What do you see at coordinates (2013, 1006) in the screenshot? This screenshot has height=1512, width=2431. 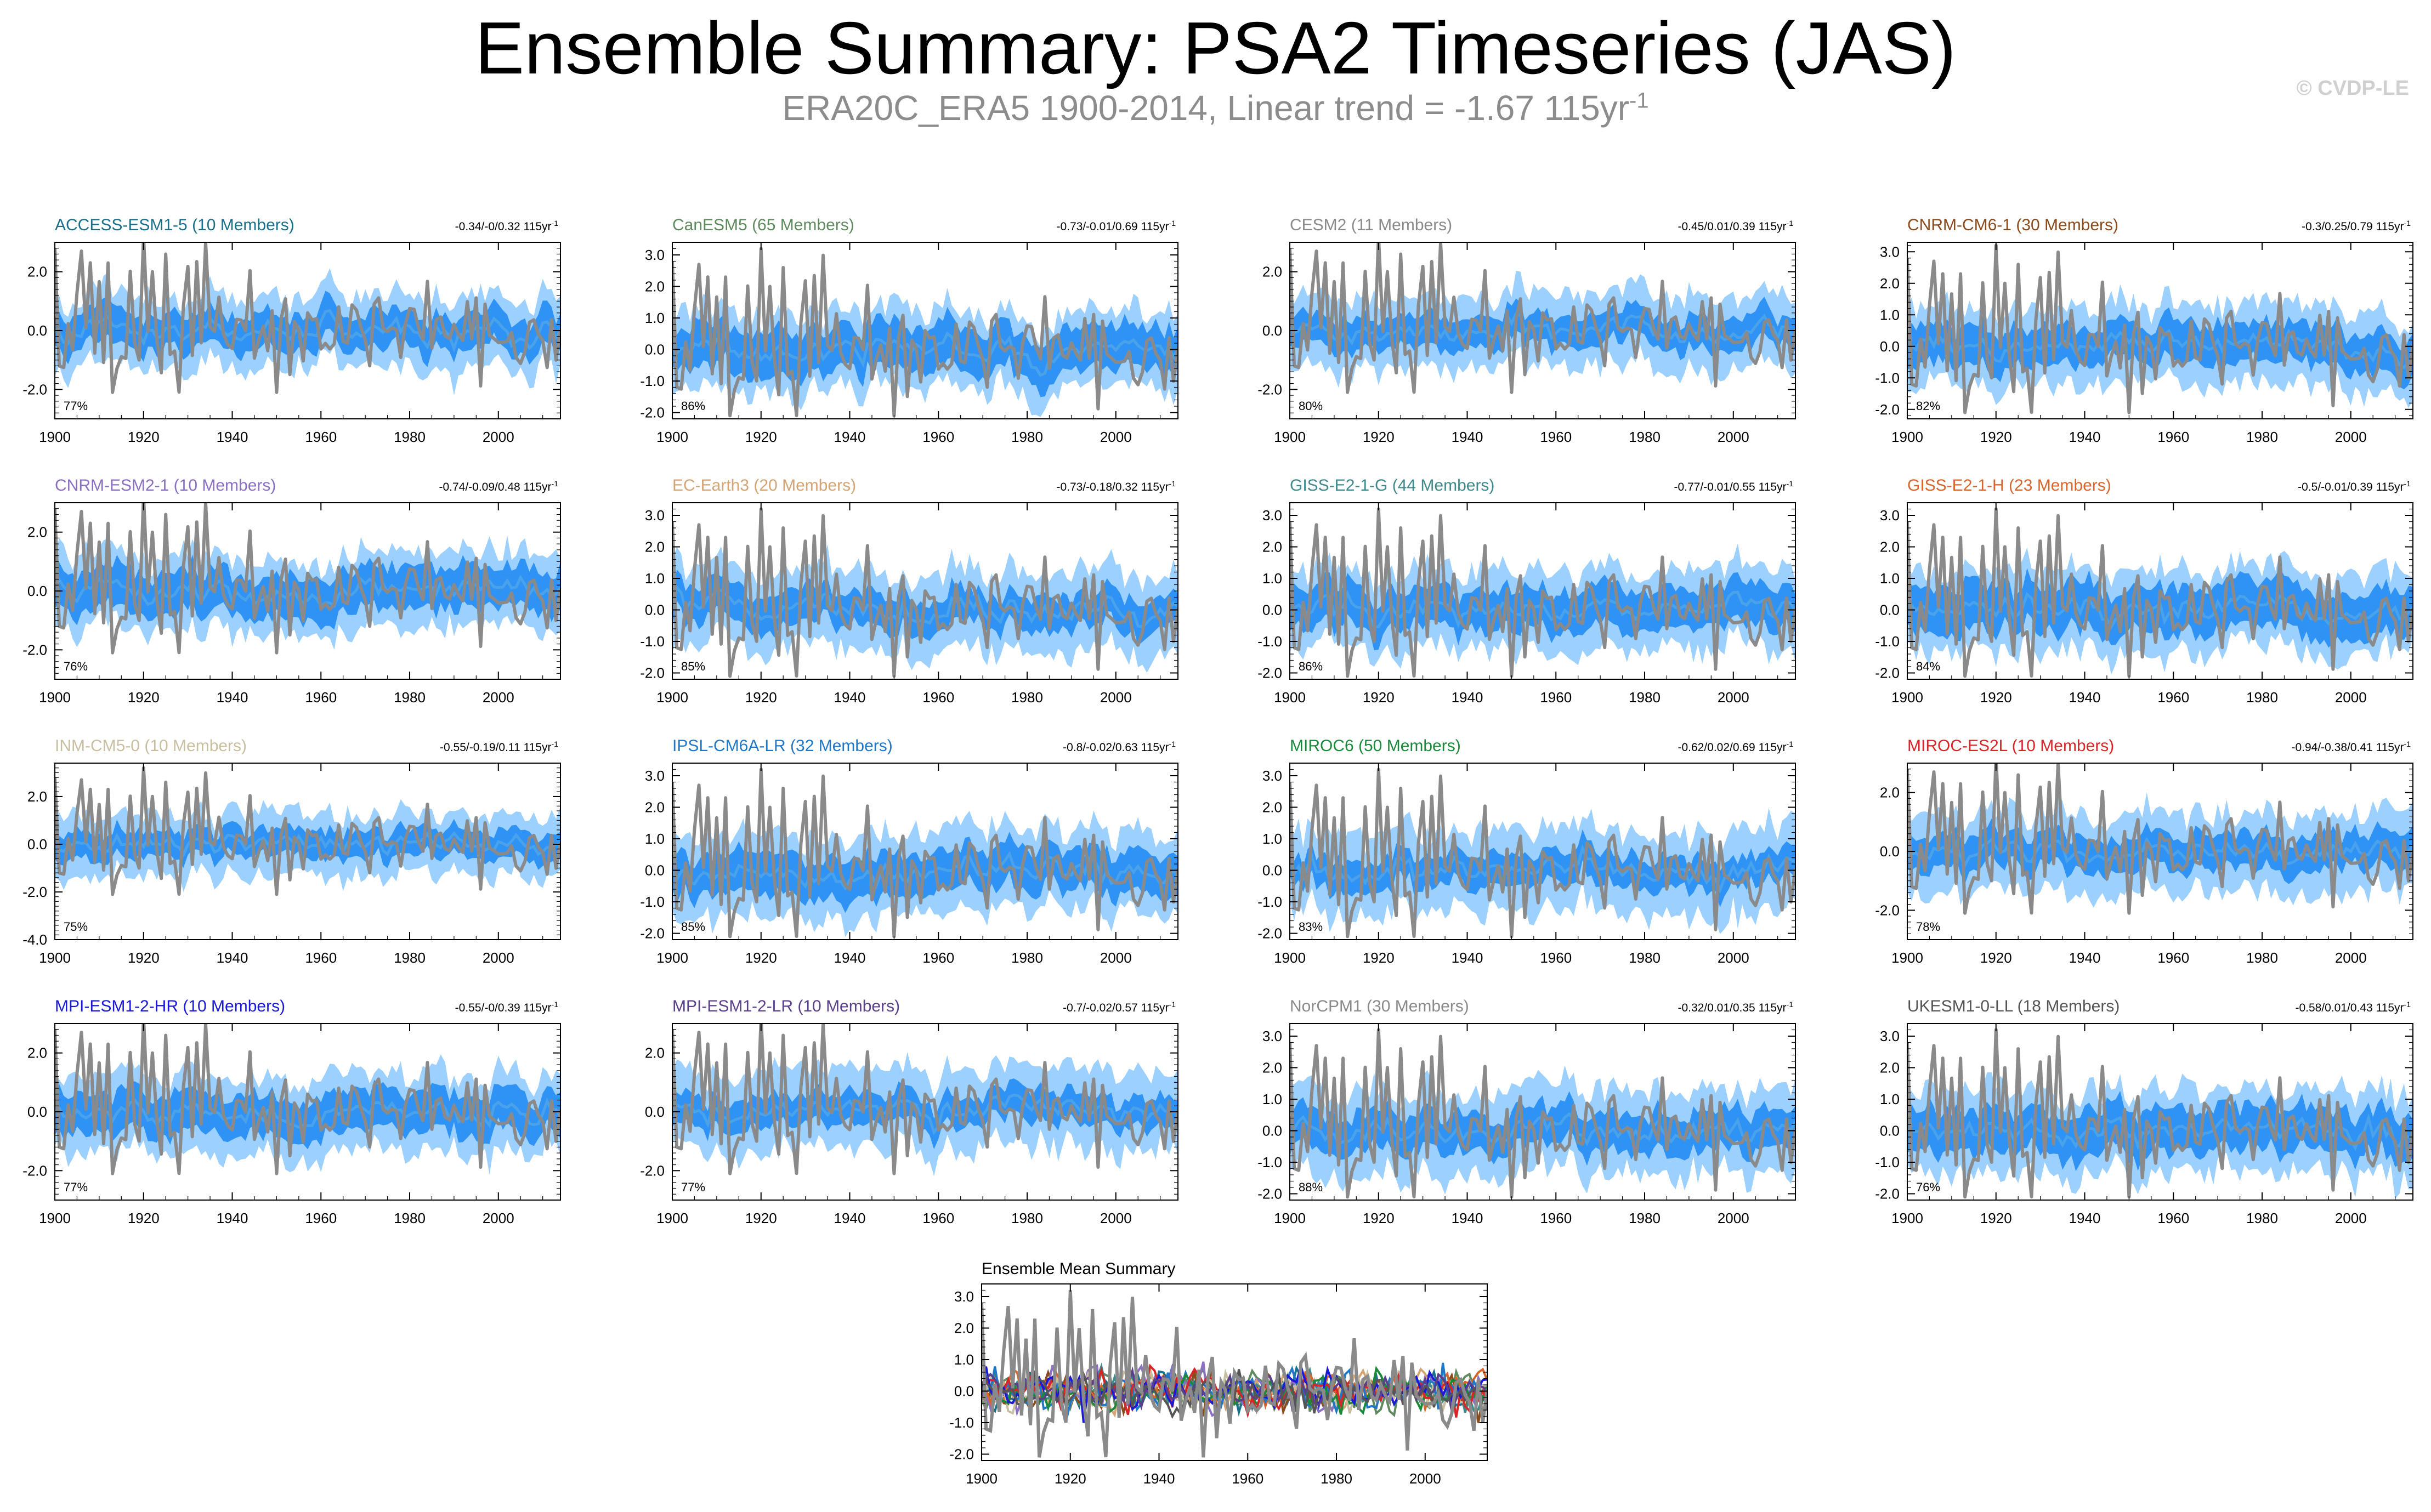 I see `panel-title: UKESM1-0-LL (18 Members)` at bounding box center [2013, 1006].